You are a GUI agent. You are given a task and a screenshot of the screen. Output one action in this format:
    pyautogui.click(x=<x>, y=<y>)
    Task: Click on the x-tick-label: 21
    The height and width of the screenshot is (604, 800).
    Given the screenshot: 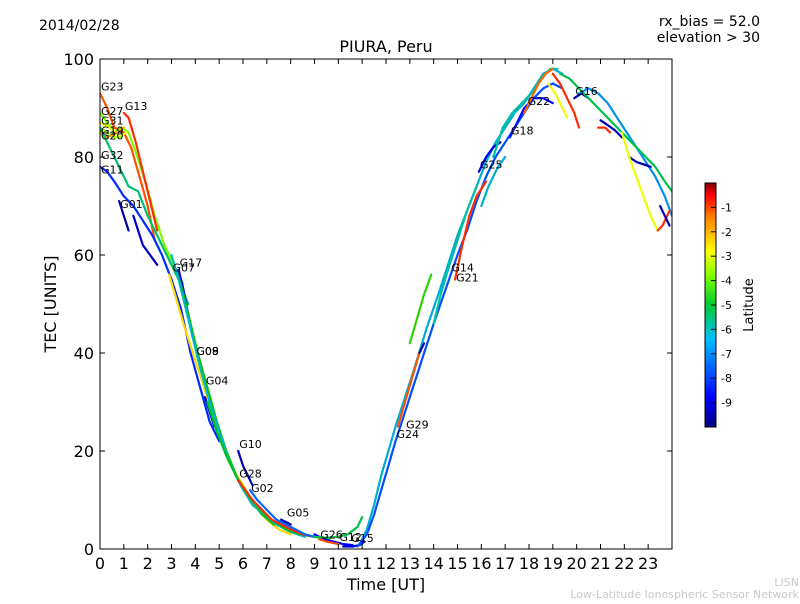 What is the action you would take?
    pyautogui.click(x=600, y=563)
    